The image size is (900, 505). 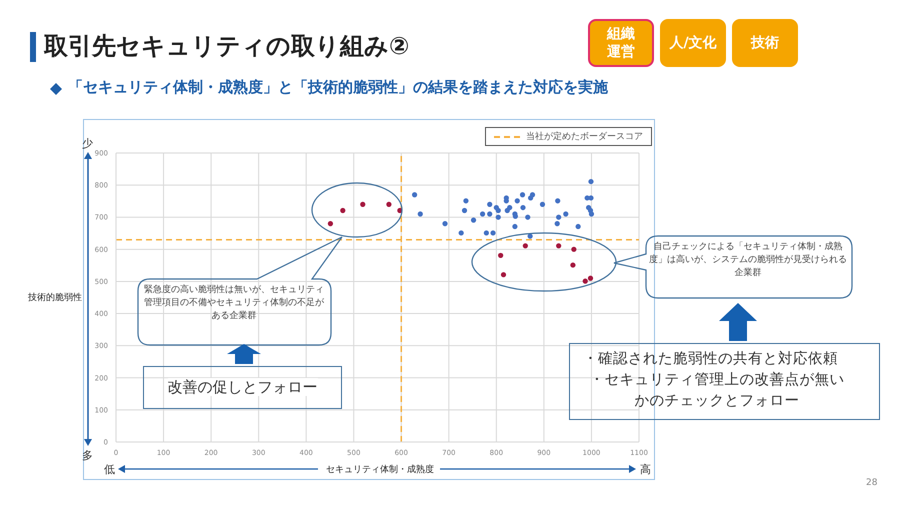 I want to click on text: 多, so click(x=87, y=455).